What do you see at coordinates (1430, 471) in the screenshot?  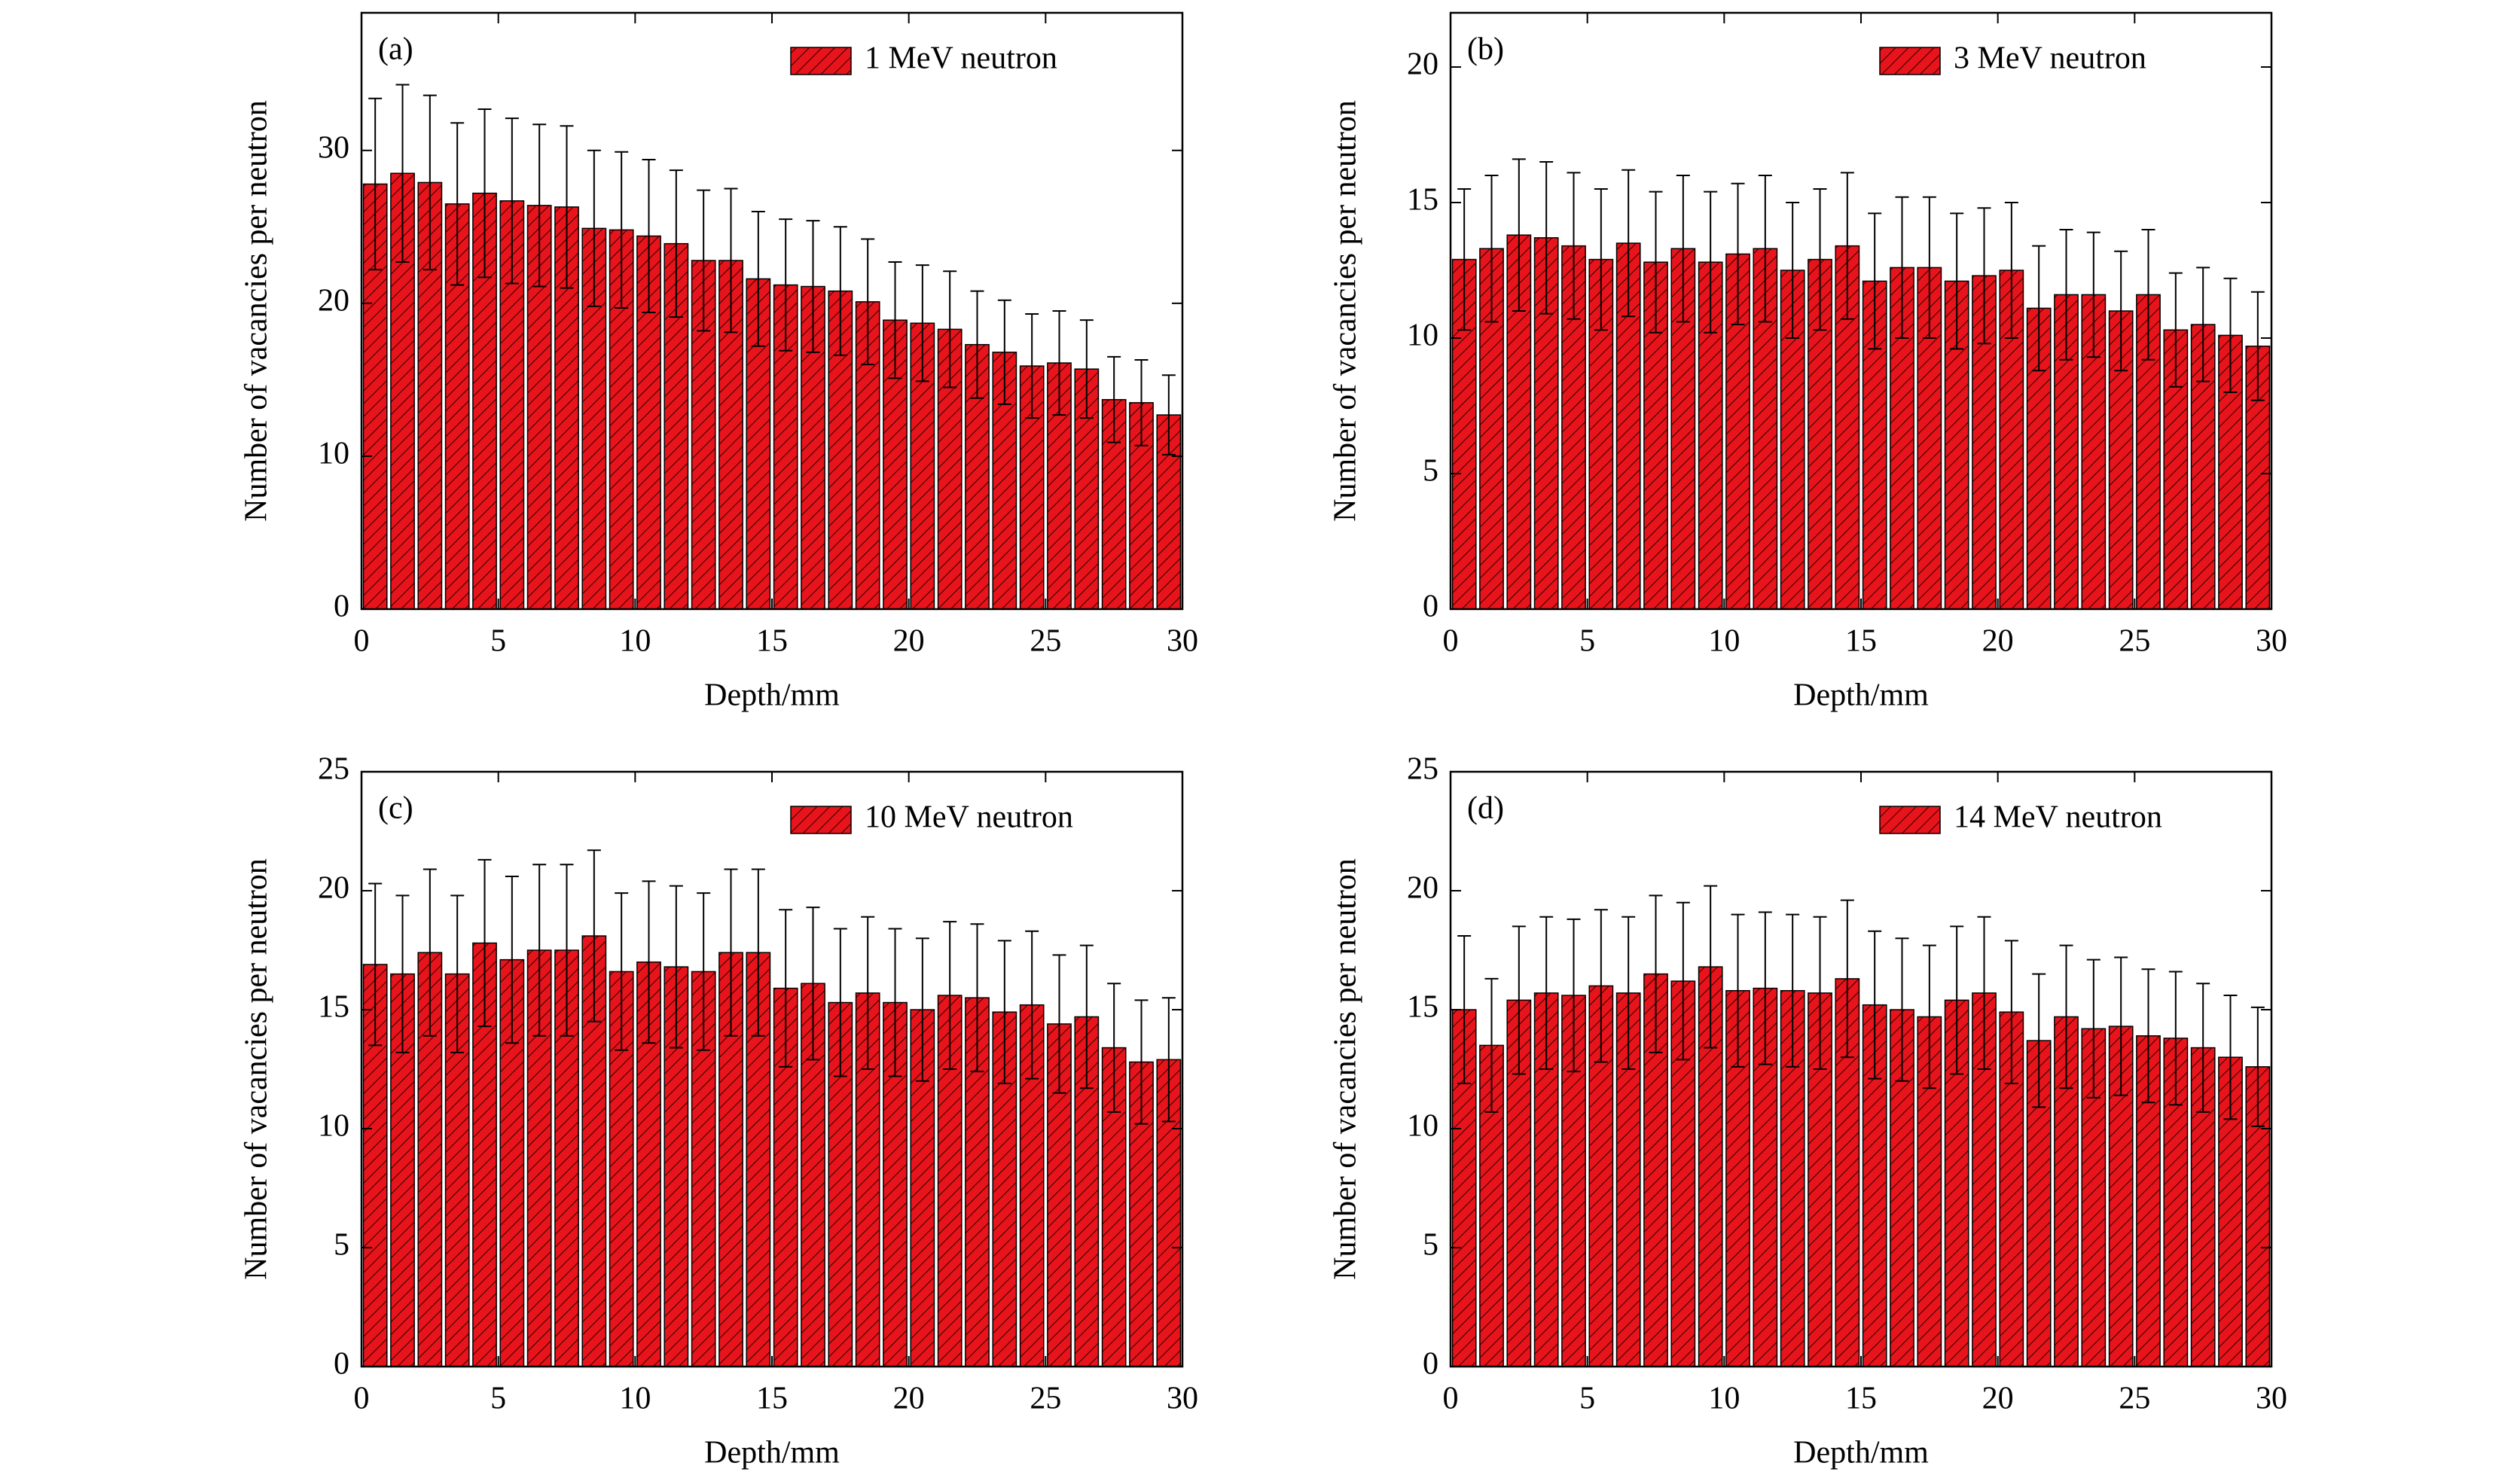 I see `y-tick-label: 5` at bounding box center [1430, 471].